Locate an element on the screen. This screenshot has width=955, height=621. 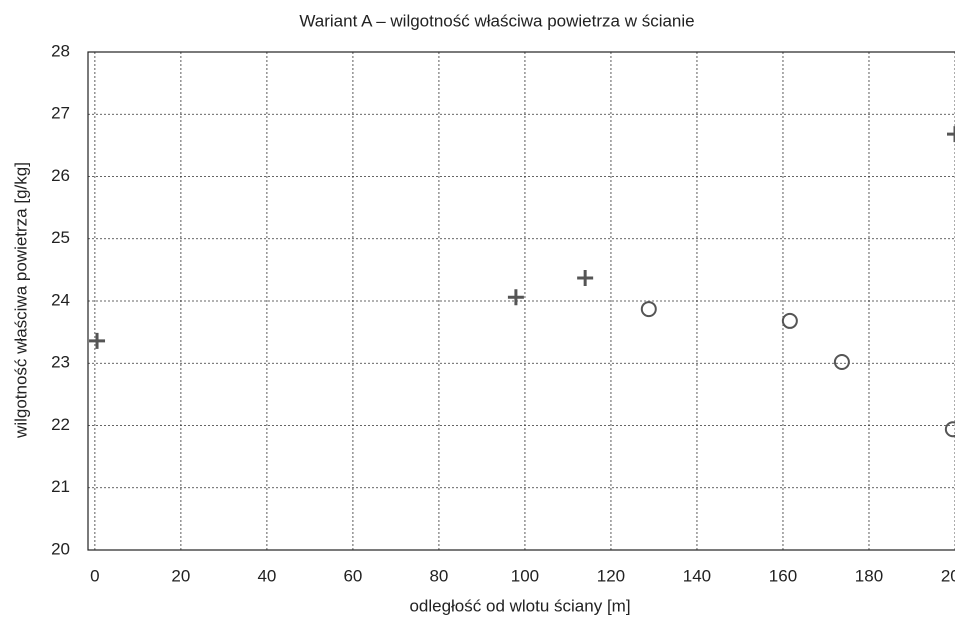
x-tick-label: 100 is located at coordinates (525, 575).